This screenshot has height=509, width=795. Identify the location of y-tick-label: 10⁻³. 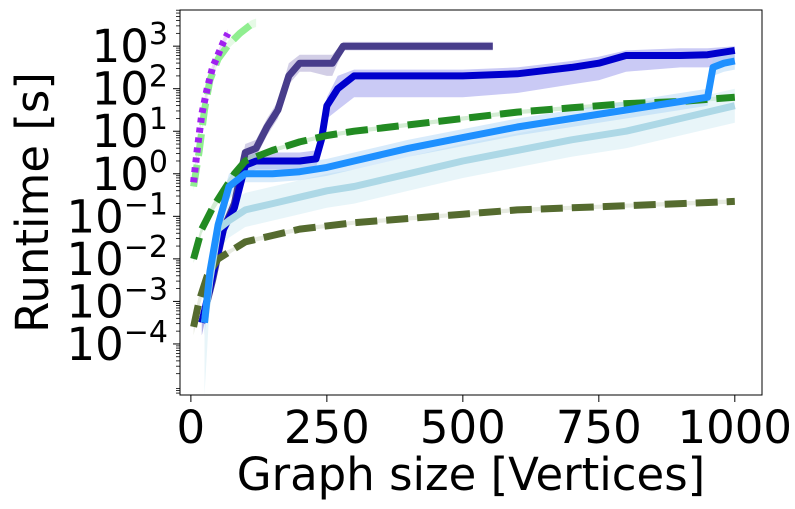
(118, 300).